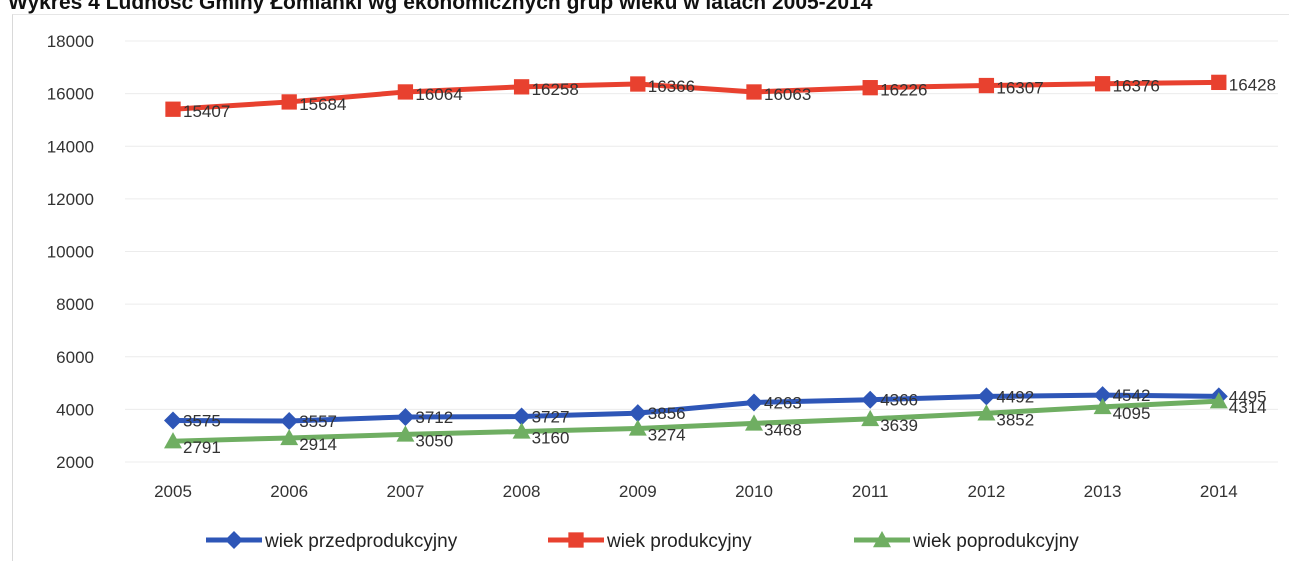  I want to click on series-0-data-label-2008: 3727, so click(551, 417).